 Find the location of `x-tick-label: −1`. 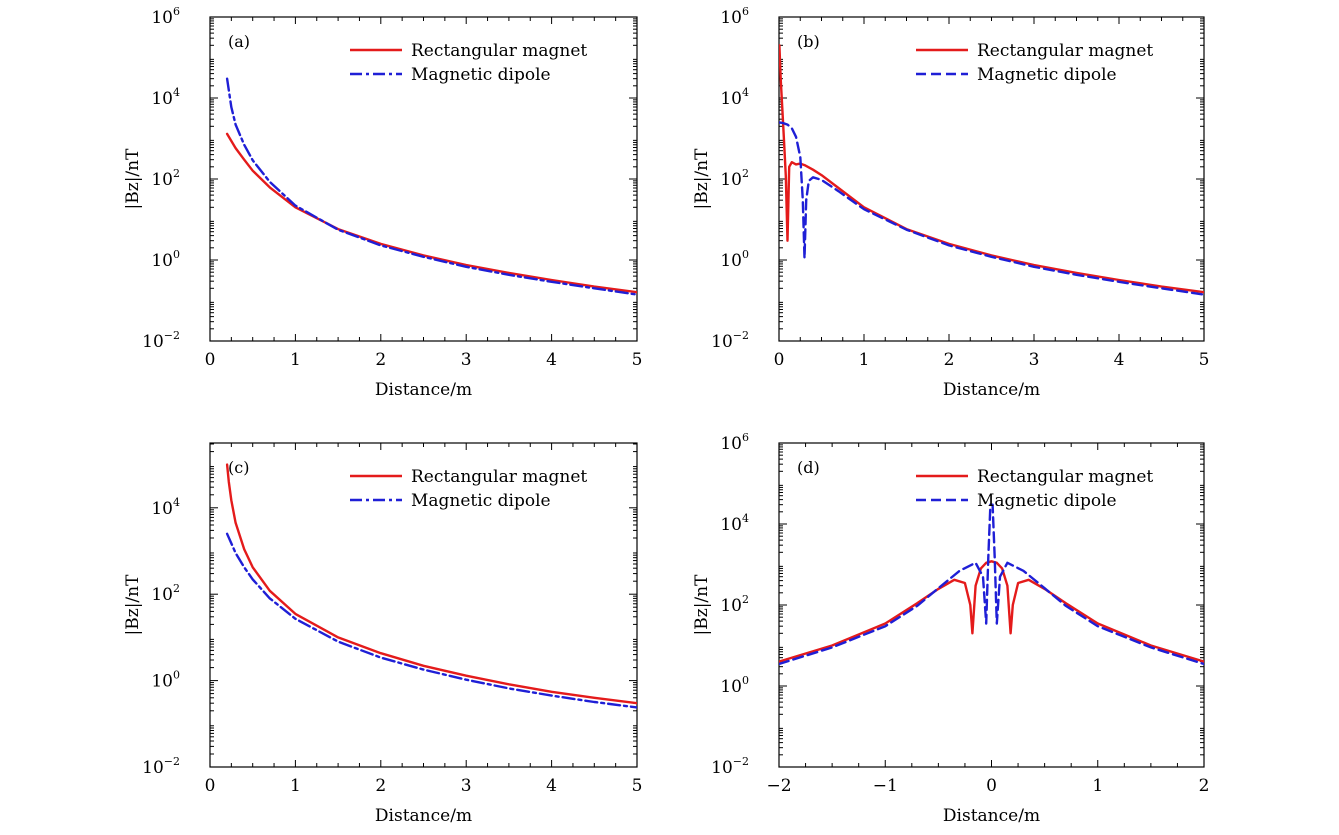

x-tick-label: −1 is located at coordinates (885, 786).